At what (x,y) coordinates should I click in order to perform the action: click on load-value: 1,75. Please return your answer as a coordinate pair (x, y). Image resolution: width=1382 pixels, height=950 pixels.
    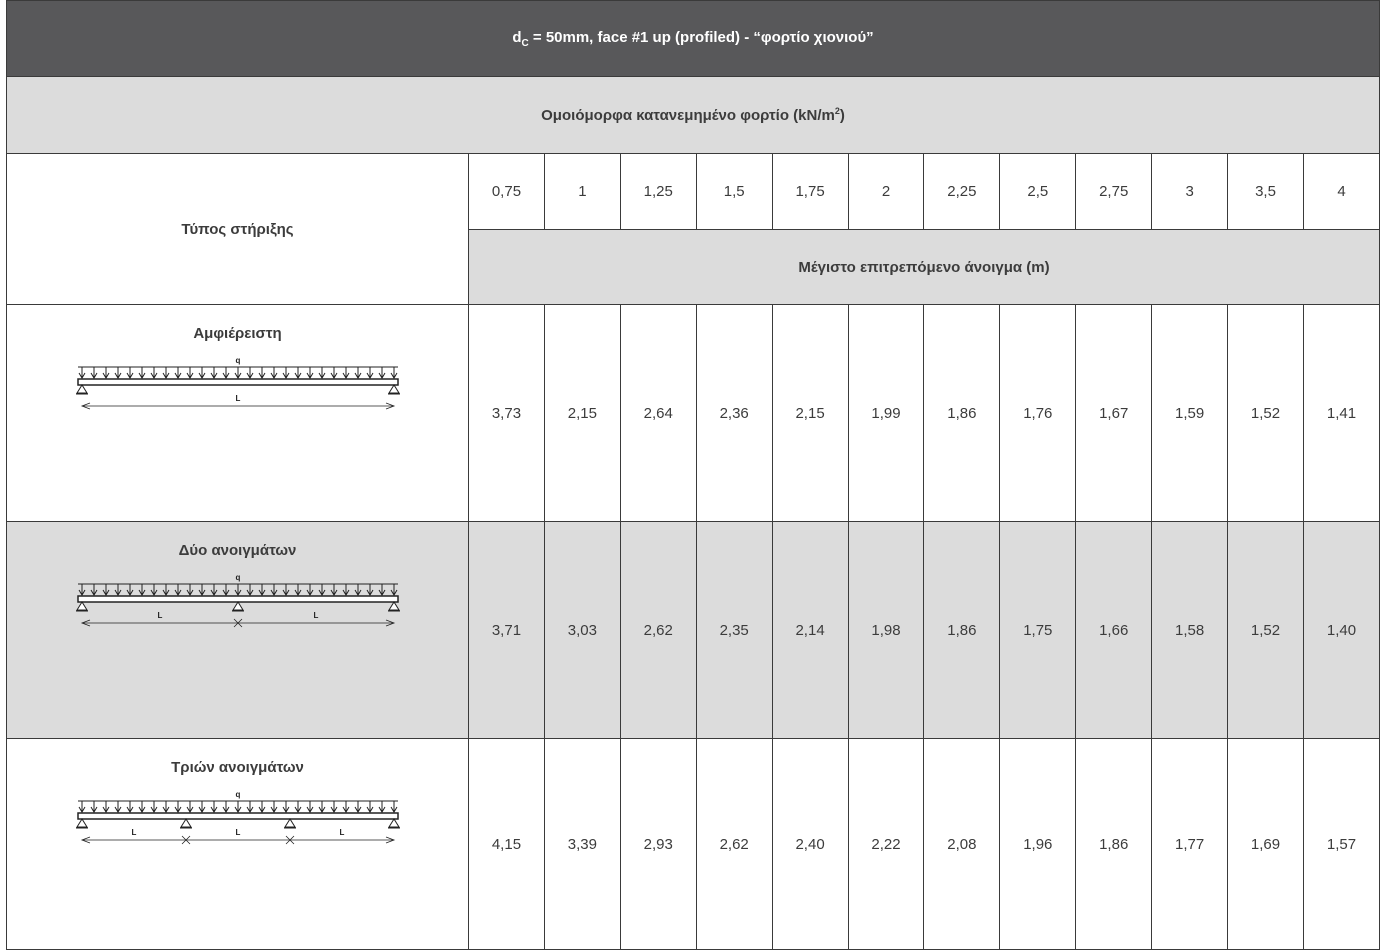
    Looking at the image, I should click on (810, 191).